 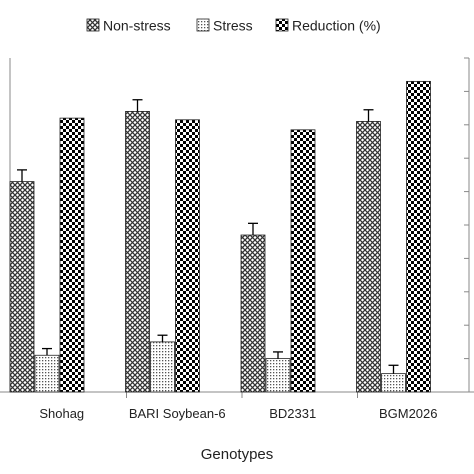 I want to click on x-tick-label: BGM2026, so click(x=408, y=413).